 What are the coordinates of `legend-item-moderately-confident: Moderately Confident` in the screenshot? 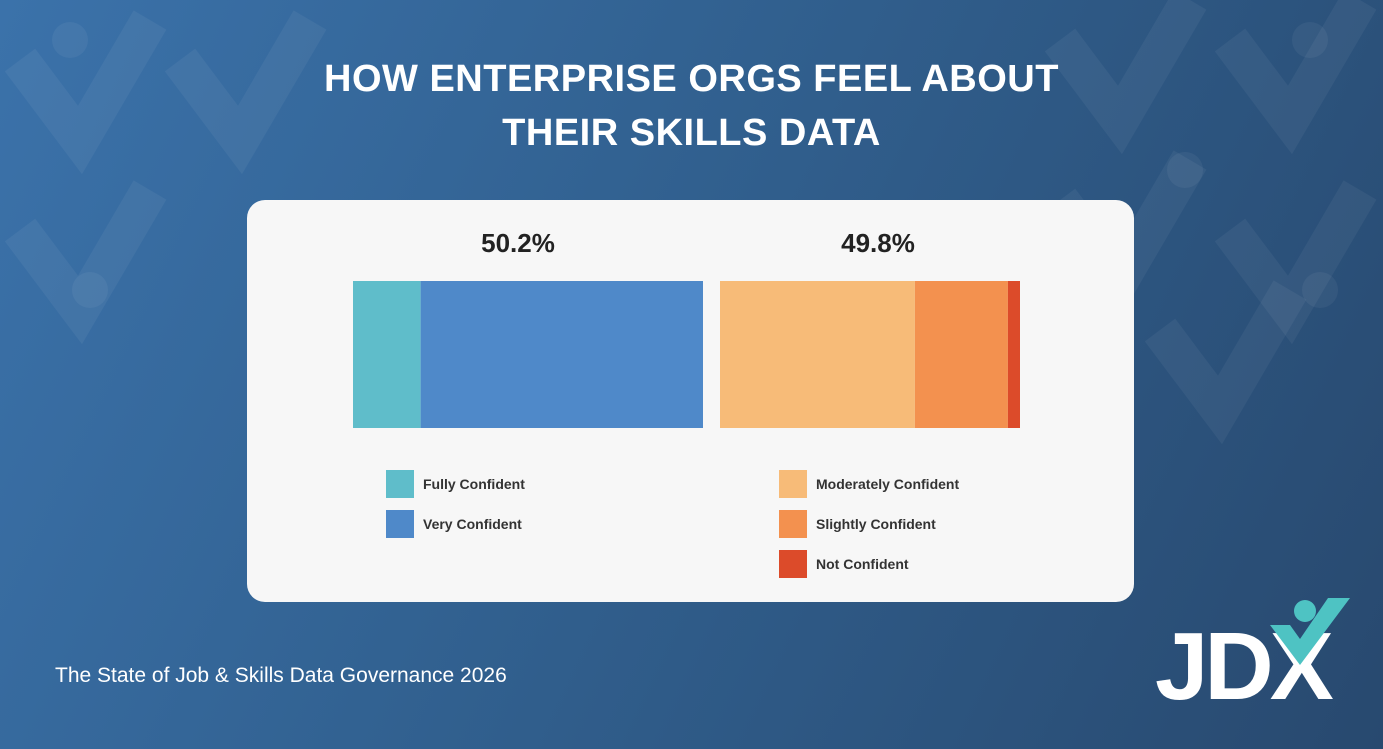 It's located at (869, 484).